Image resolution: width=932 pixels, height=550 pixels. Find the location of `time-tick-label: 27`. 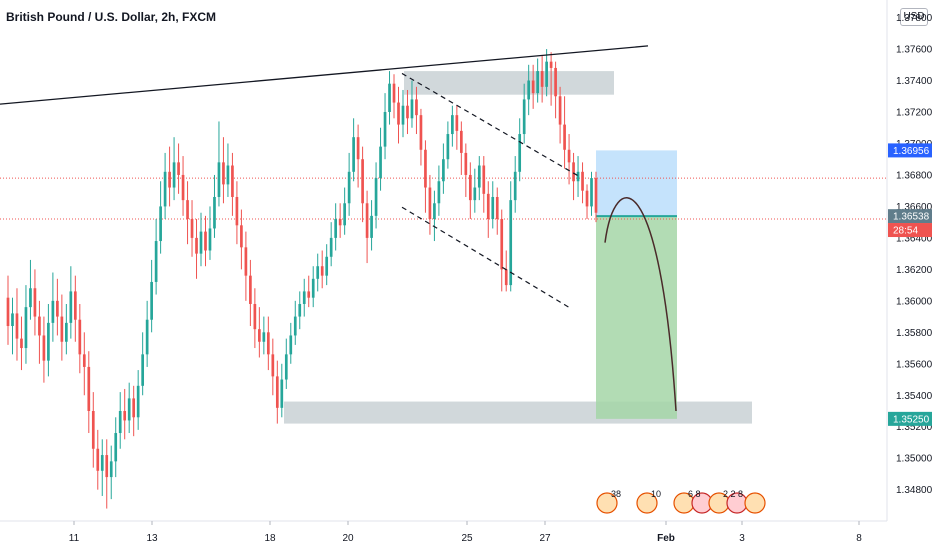

time-tick-label: 27 is located at coordinates (545, 538).